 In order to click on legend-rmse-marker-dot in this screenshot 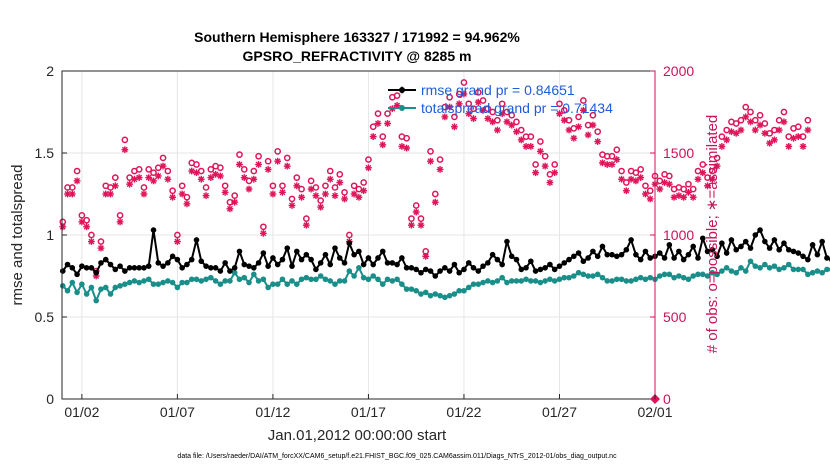, I will do `click(402, 90)`.